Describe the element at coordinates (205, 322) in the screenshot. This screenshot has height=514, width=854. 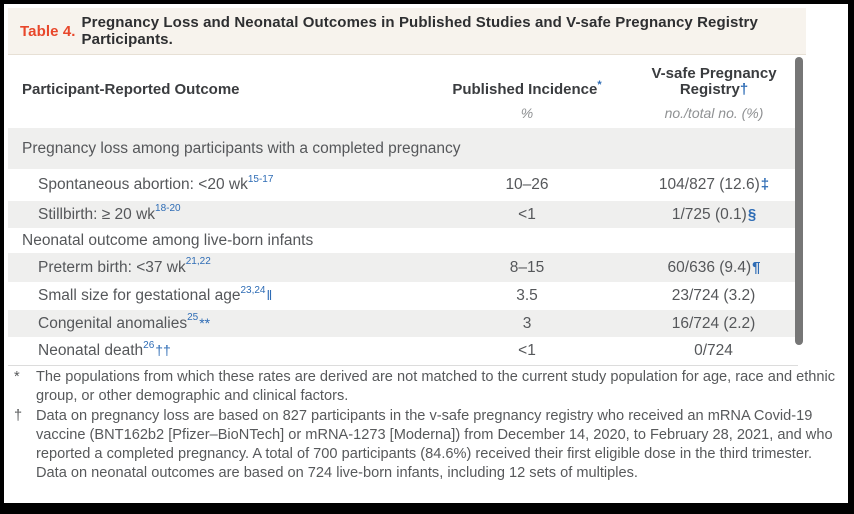
I see `row-footnote-marker: **` at that location.